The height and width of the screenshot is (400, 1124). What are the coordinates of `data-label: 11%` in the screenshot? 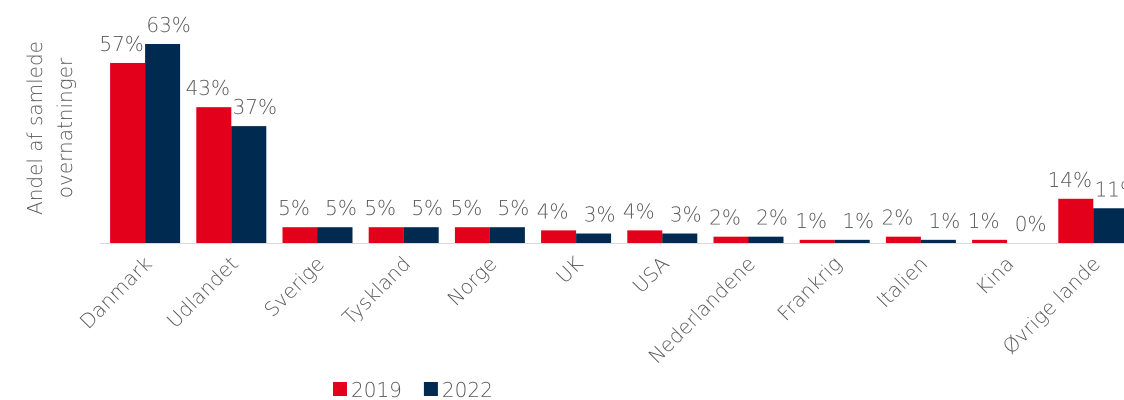 It's located at (1109, 189).